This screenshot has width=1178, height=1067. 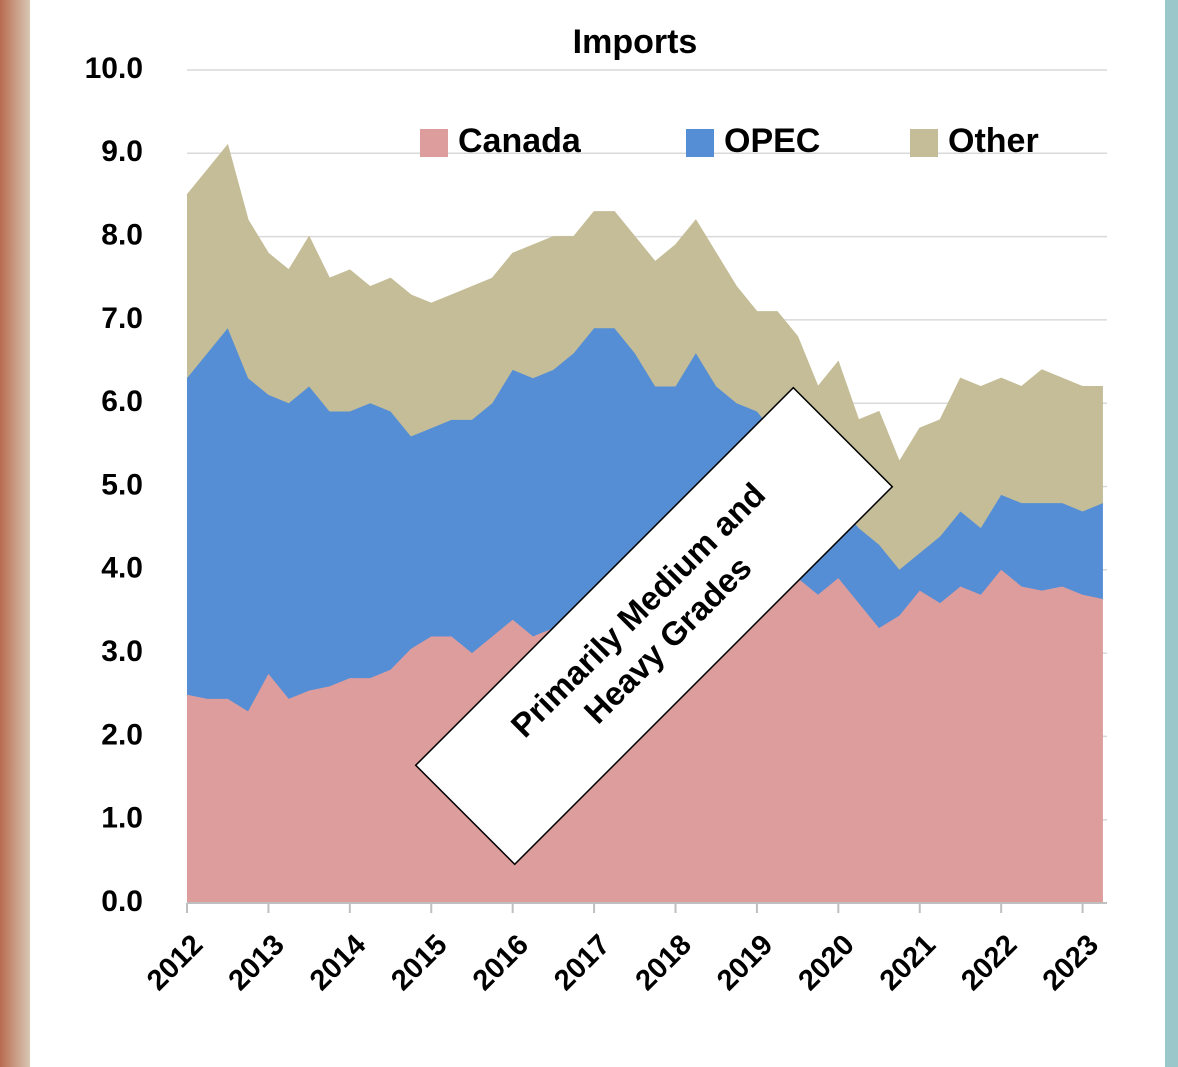 I want to click on y-tick-label: 6.0, so click(x=122, y=401).